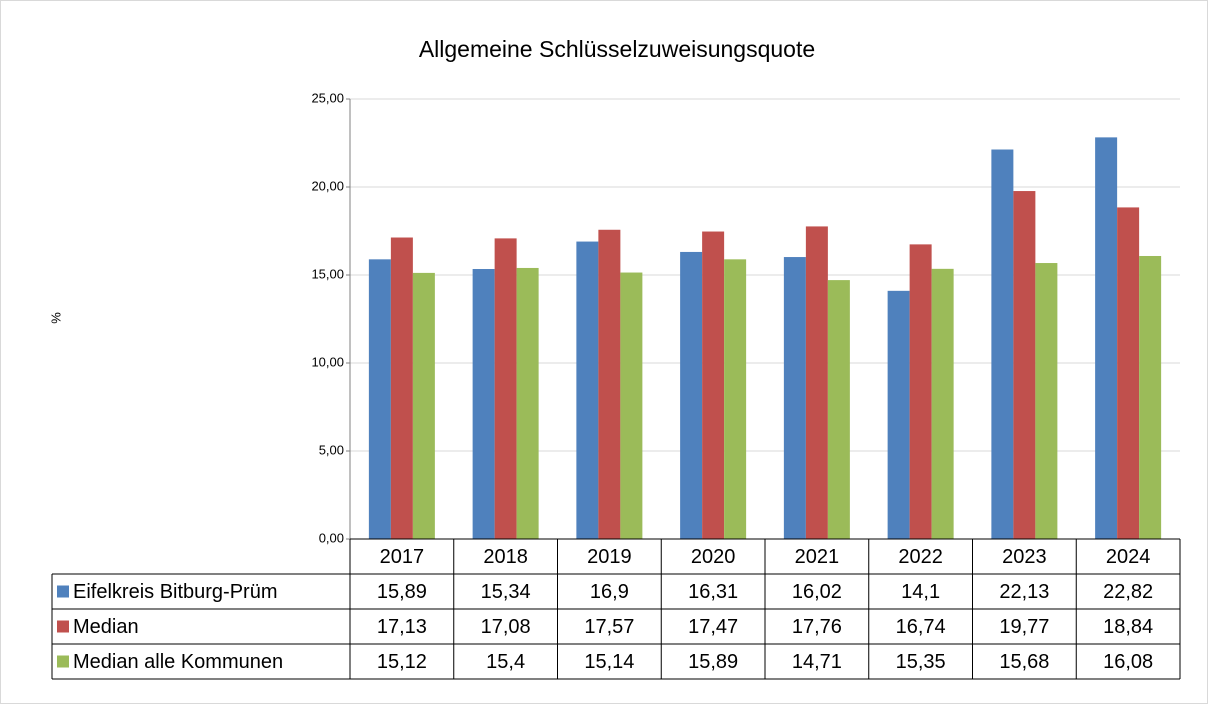  What do you see at coordinates (609, 662) in the screenshot?
I see `data-label: 15,14` at bounding box center [609, 662].